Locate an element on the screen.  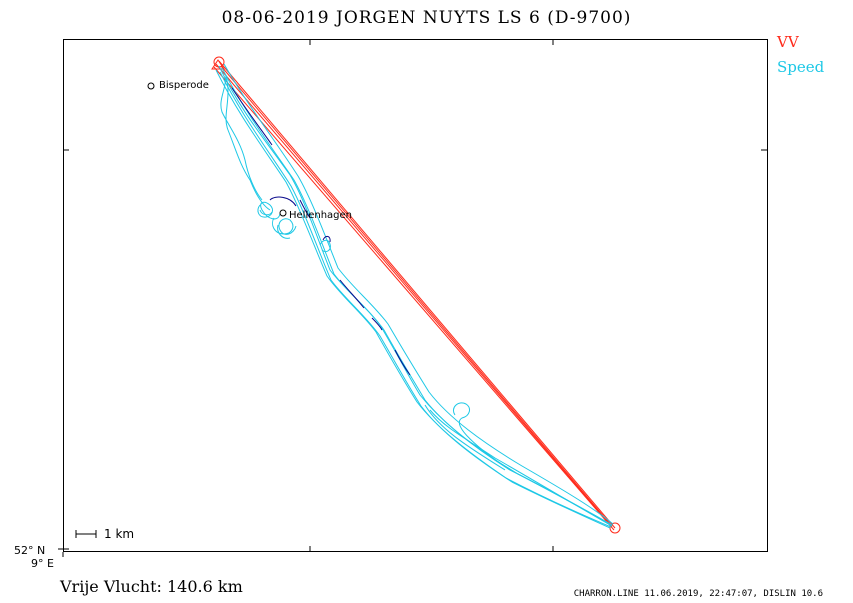
scale-bar is located at coordinates (86, 534).